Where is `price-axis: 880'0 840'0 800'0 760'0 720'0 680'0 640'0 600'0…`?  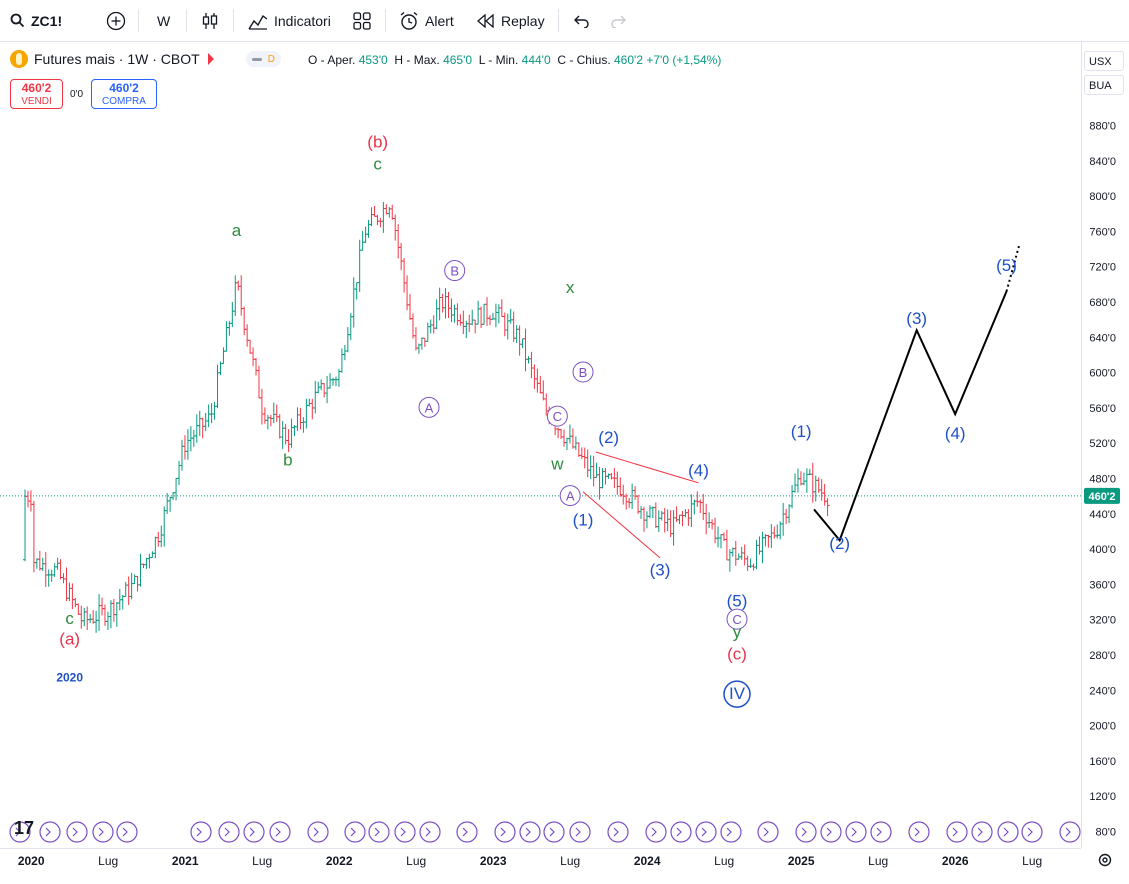
price-axis: 880'0 840'0 800'0 760'0 720'0 680'0 640'0 600'0… is located at coordinates (1105, 445).